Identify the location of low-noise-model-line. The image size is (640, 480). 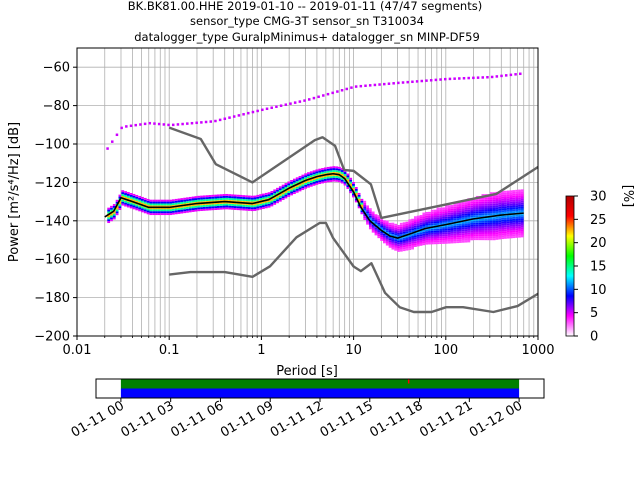
(354, 267).